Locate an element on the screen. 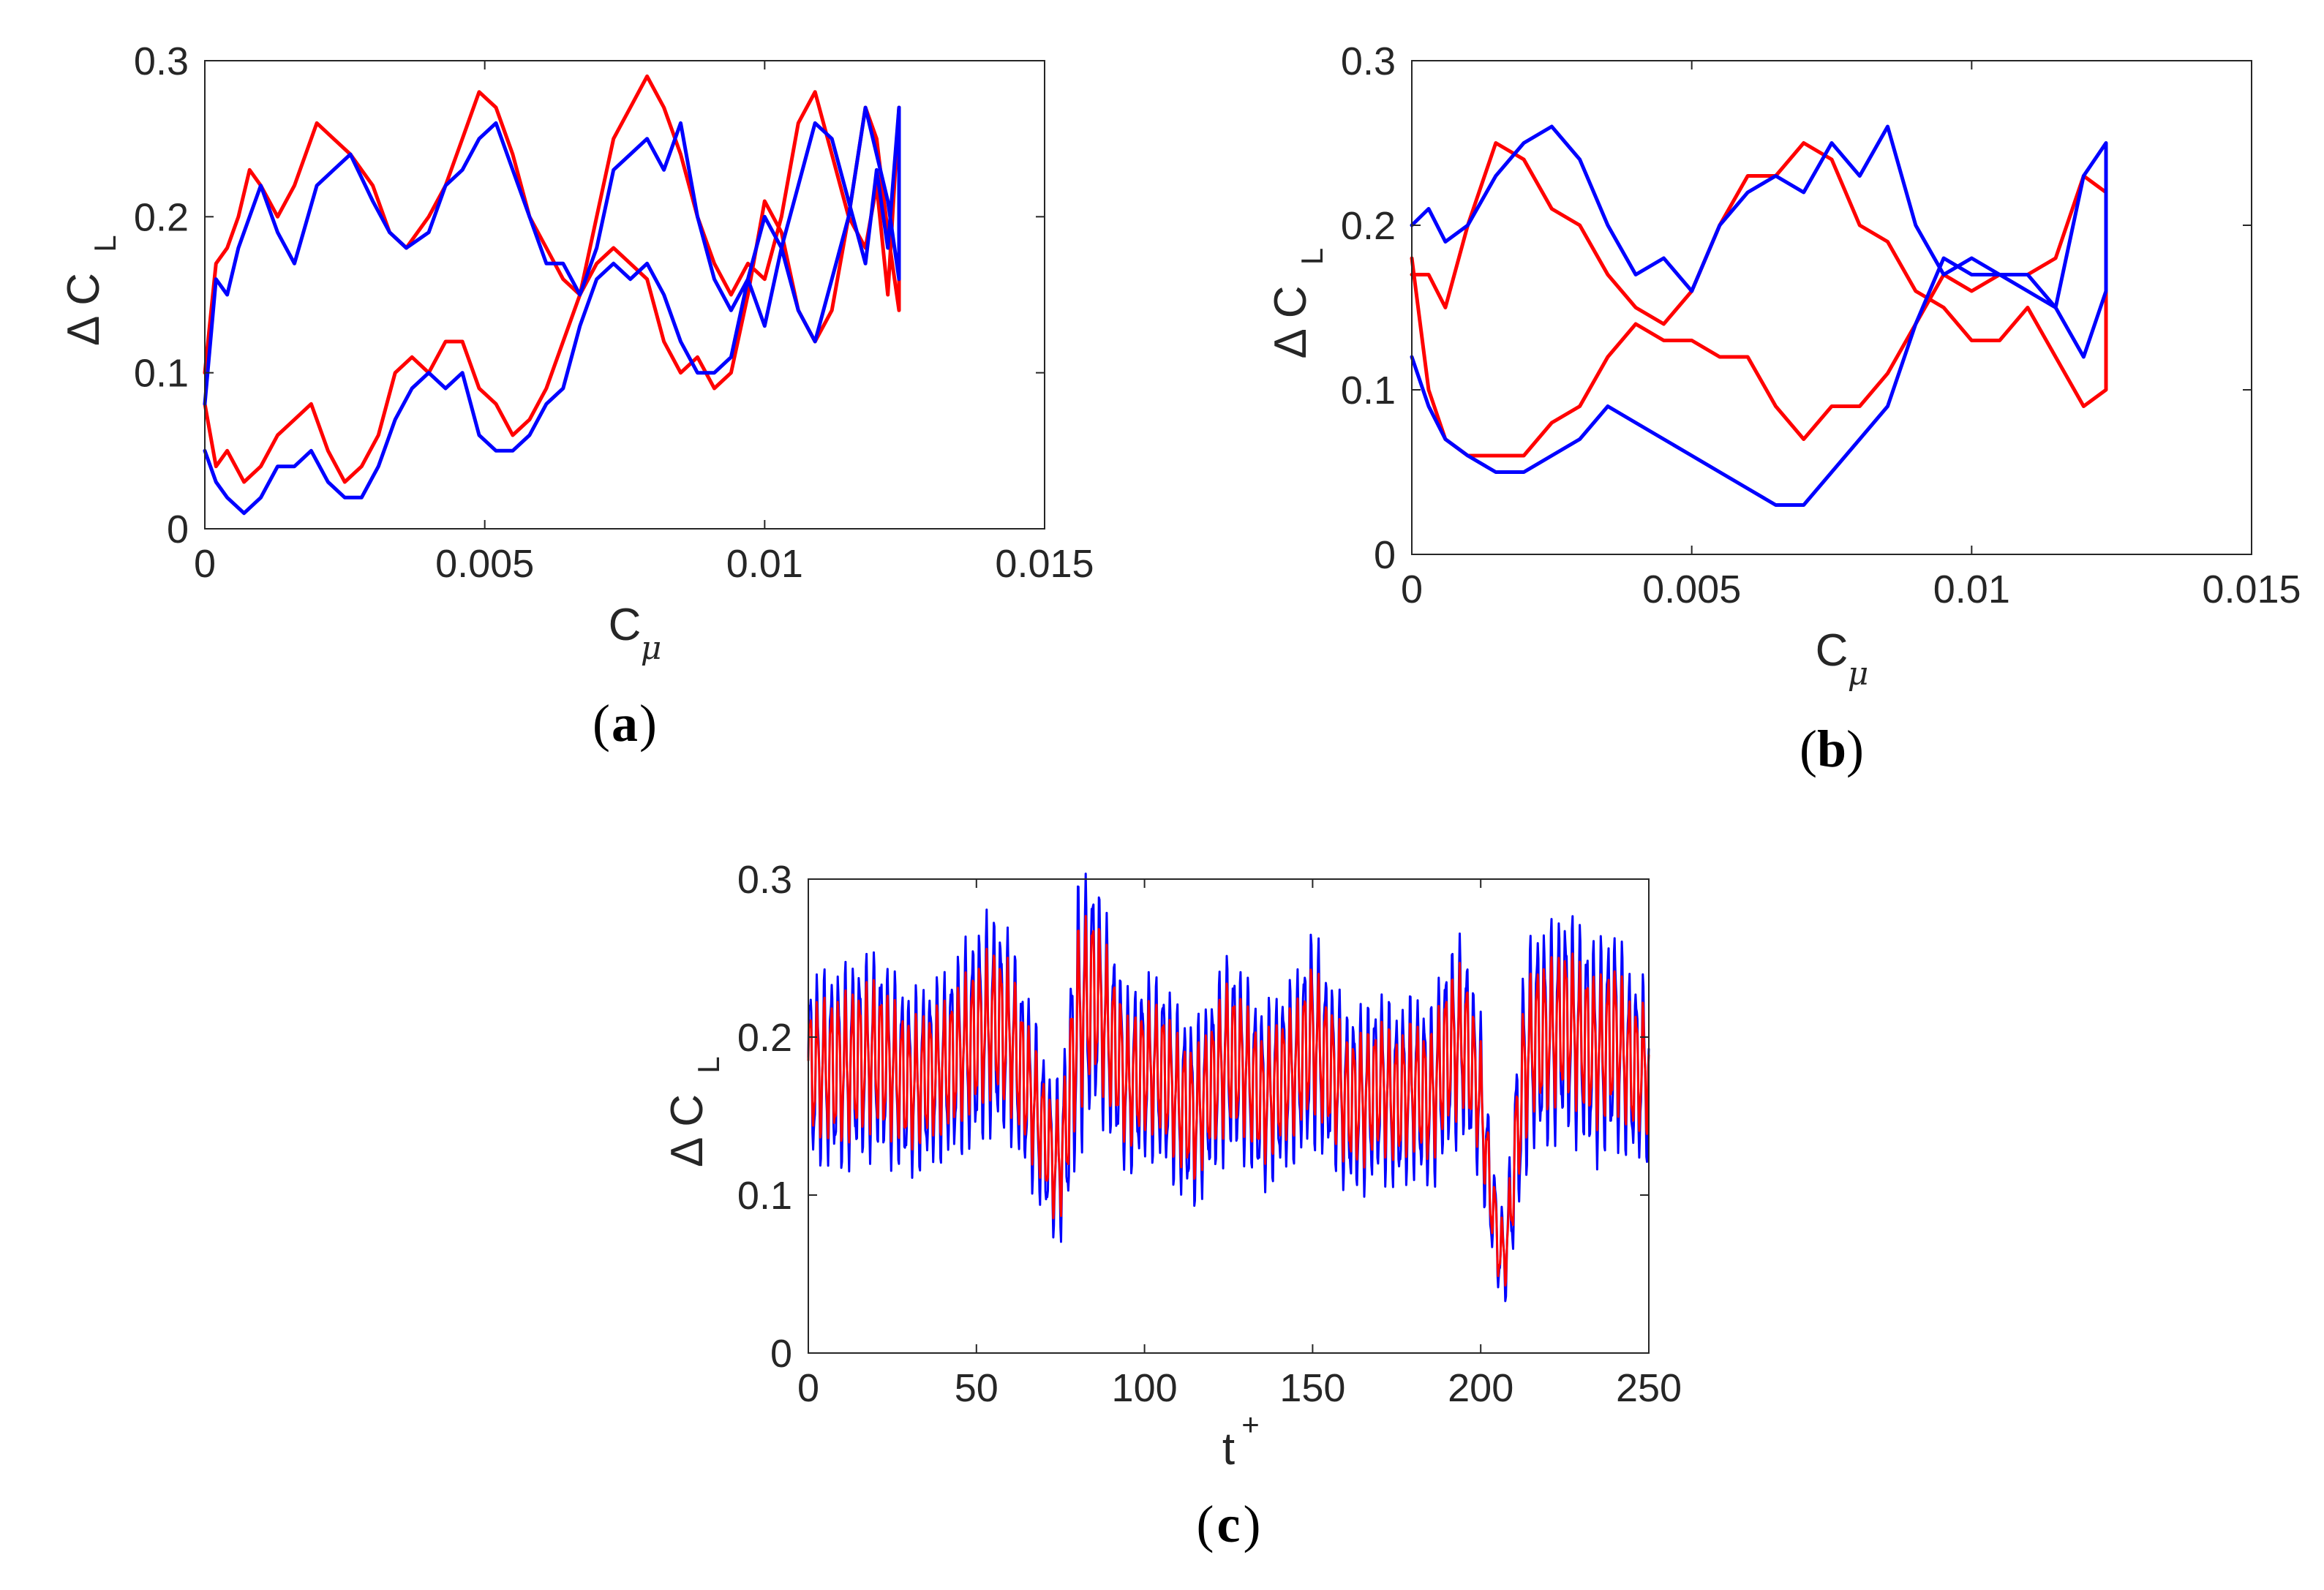 The width and height of the screenshot is (2324, 1590). panel-b-series is located at coordinates (1759, 315).